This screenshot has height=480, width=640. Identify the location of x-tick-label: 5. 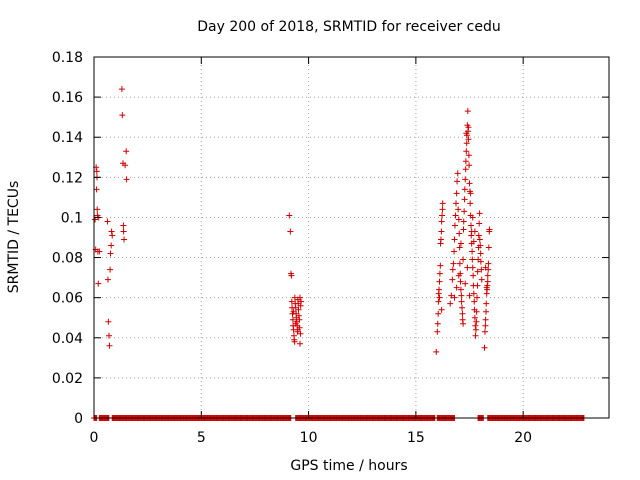
(201, 438).